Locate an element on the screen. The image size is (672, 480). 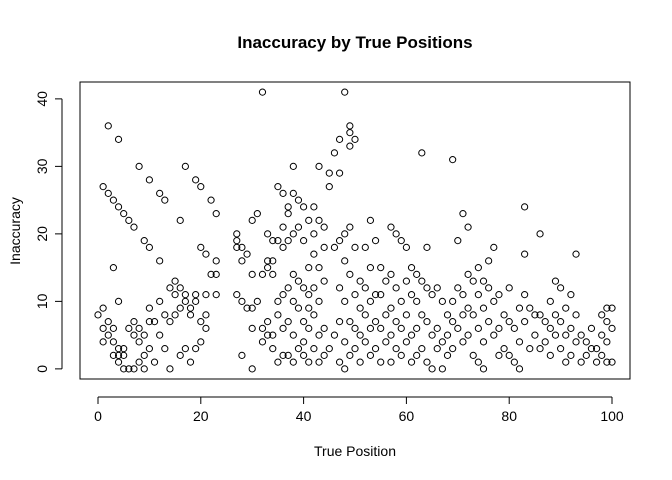
y-axis: 0 10 20 30 40 is located at coordinates (48, 232).